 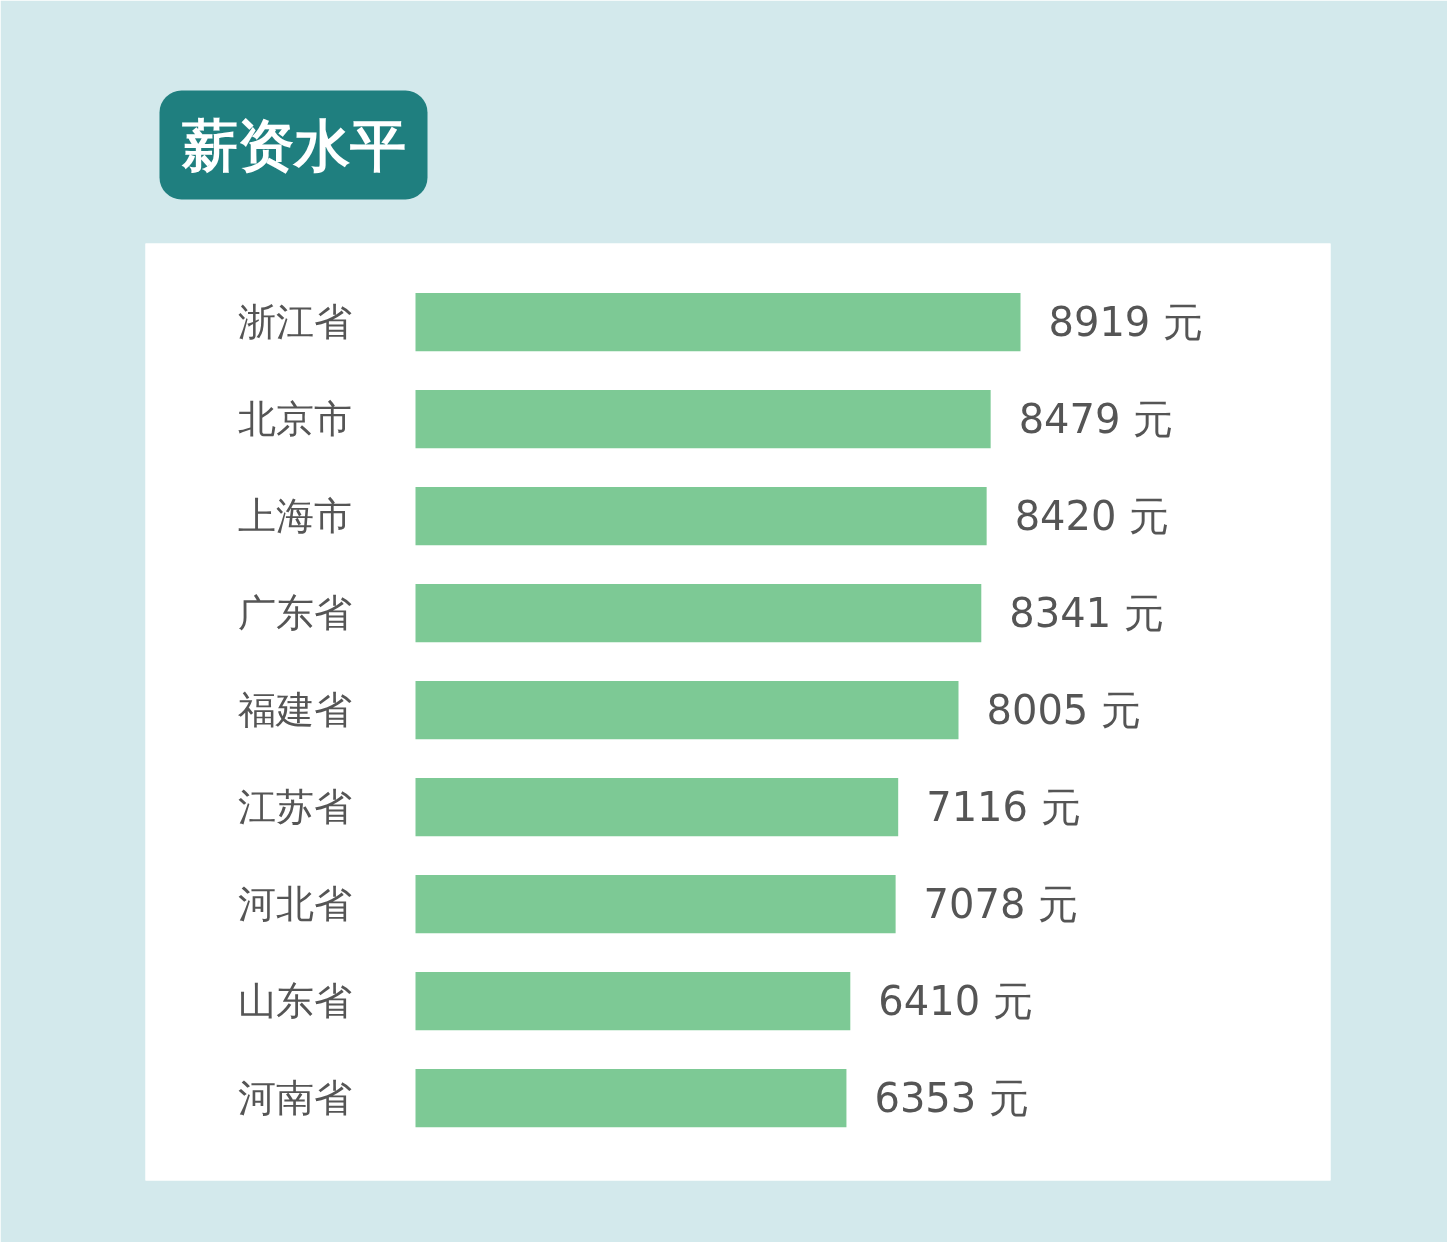 What do you see at coordinates (951, 1098) in the screenshot?
I see `data-label: 6353 元` at bounding box center [951, 1098].